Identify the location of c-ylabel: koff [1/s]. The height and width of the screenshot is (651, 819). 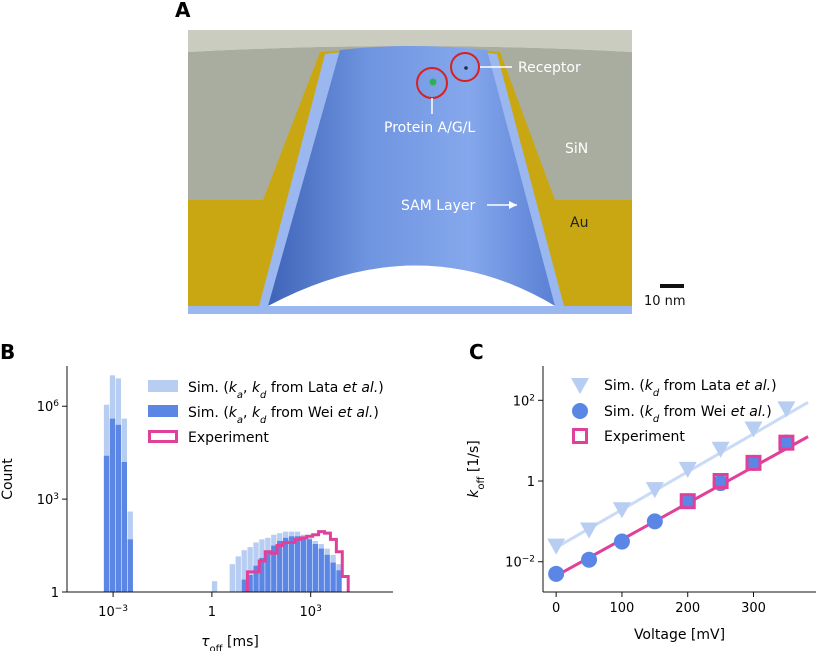
(476, 468).